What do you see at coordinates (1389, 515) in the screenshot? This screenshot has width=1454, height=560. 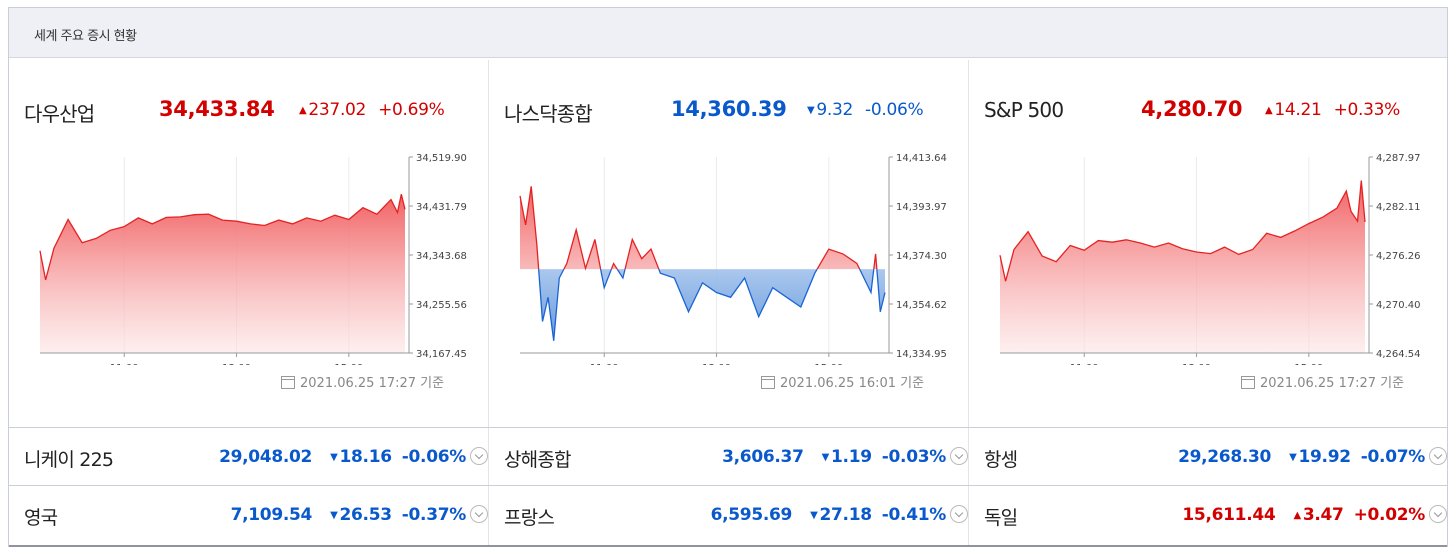 I see `change-percent: +0.02%` at bounding box center [1389, 515].